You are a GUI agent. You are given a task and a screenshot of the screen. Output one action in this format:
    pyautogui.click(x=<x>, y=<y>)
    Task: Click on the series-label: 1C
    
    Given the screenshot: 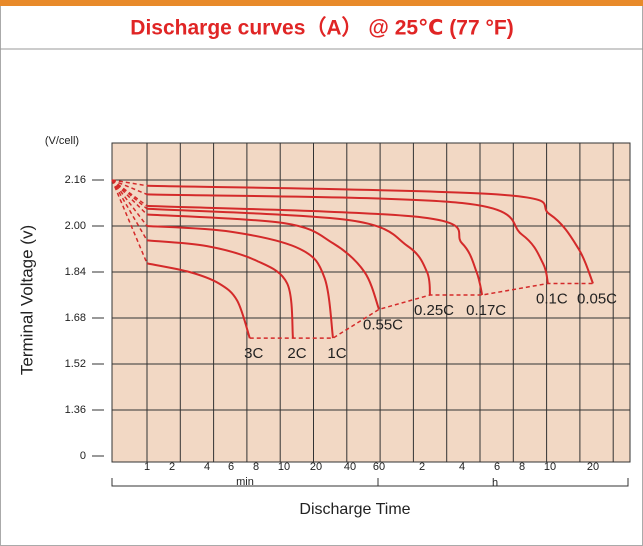 What is the action you would take?
    pyautogui.click(x=336, y=353)
    